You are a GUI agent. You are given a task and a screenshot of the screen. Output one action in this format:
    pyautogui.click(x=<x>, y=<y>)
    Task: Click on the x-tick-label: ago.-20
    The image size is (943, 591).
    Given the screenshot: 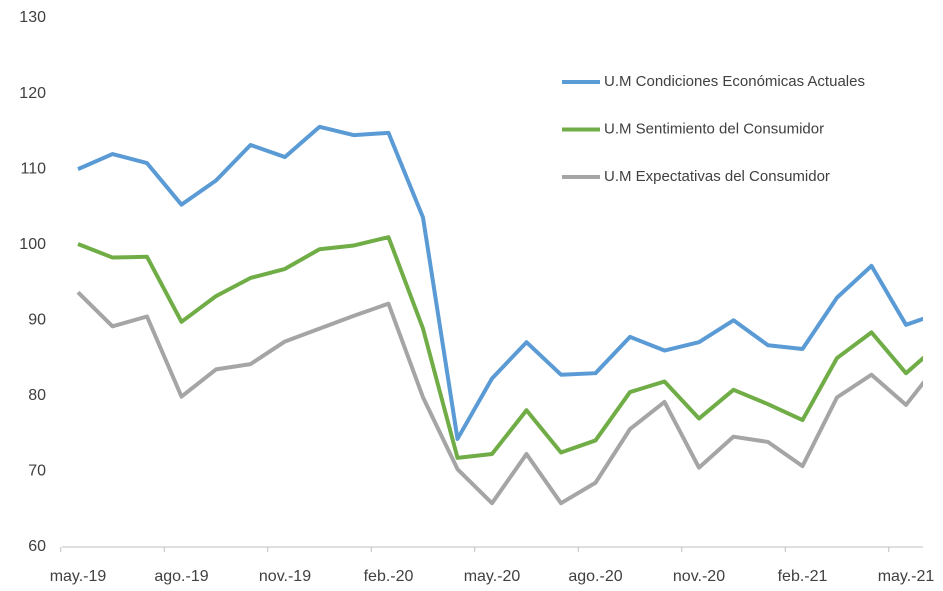 What is the action you would take?
    pyautogui.click(x=595, y=576)
    